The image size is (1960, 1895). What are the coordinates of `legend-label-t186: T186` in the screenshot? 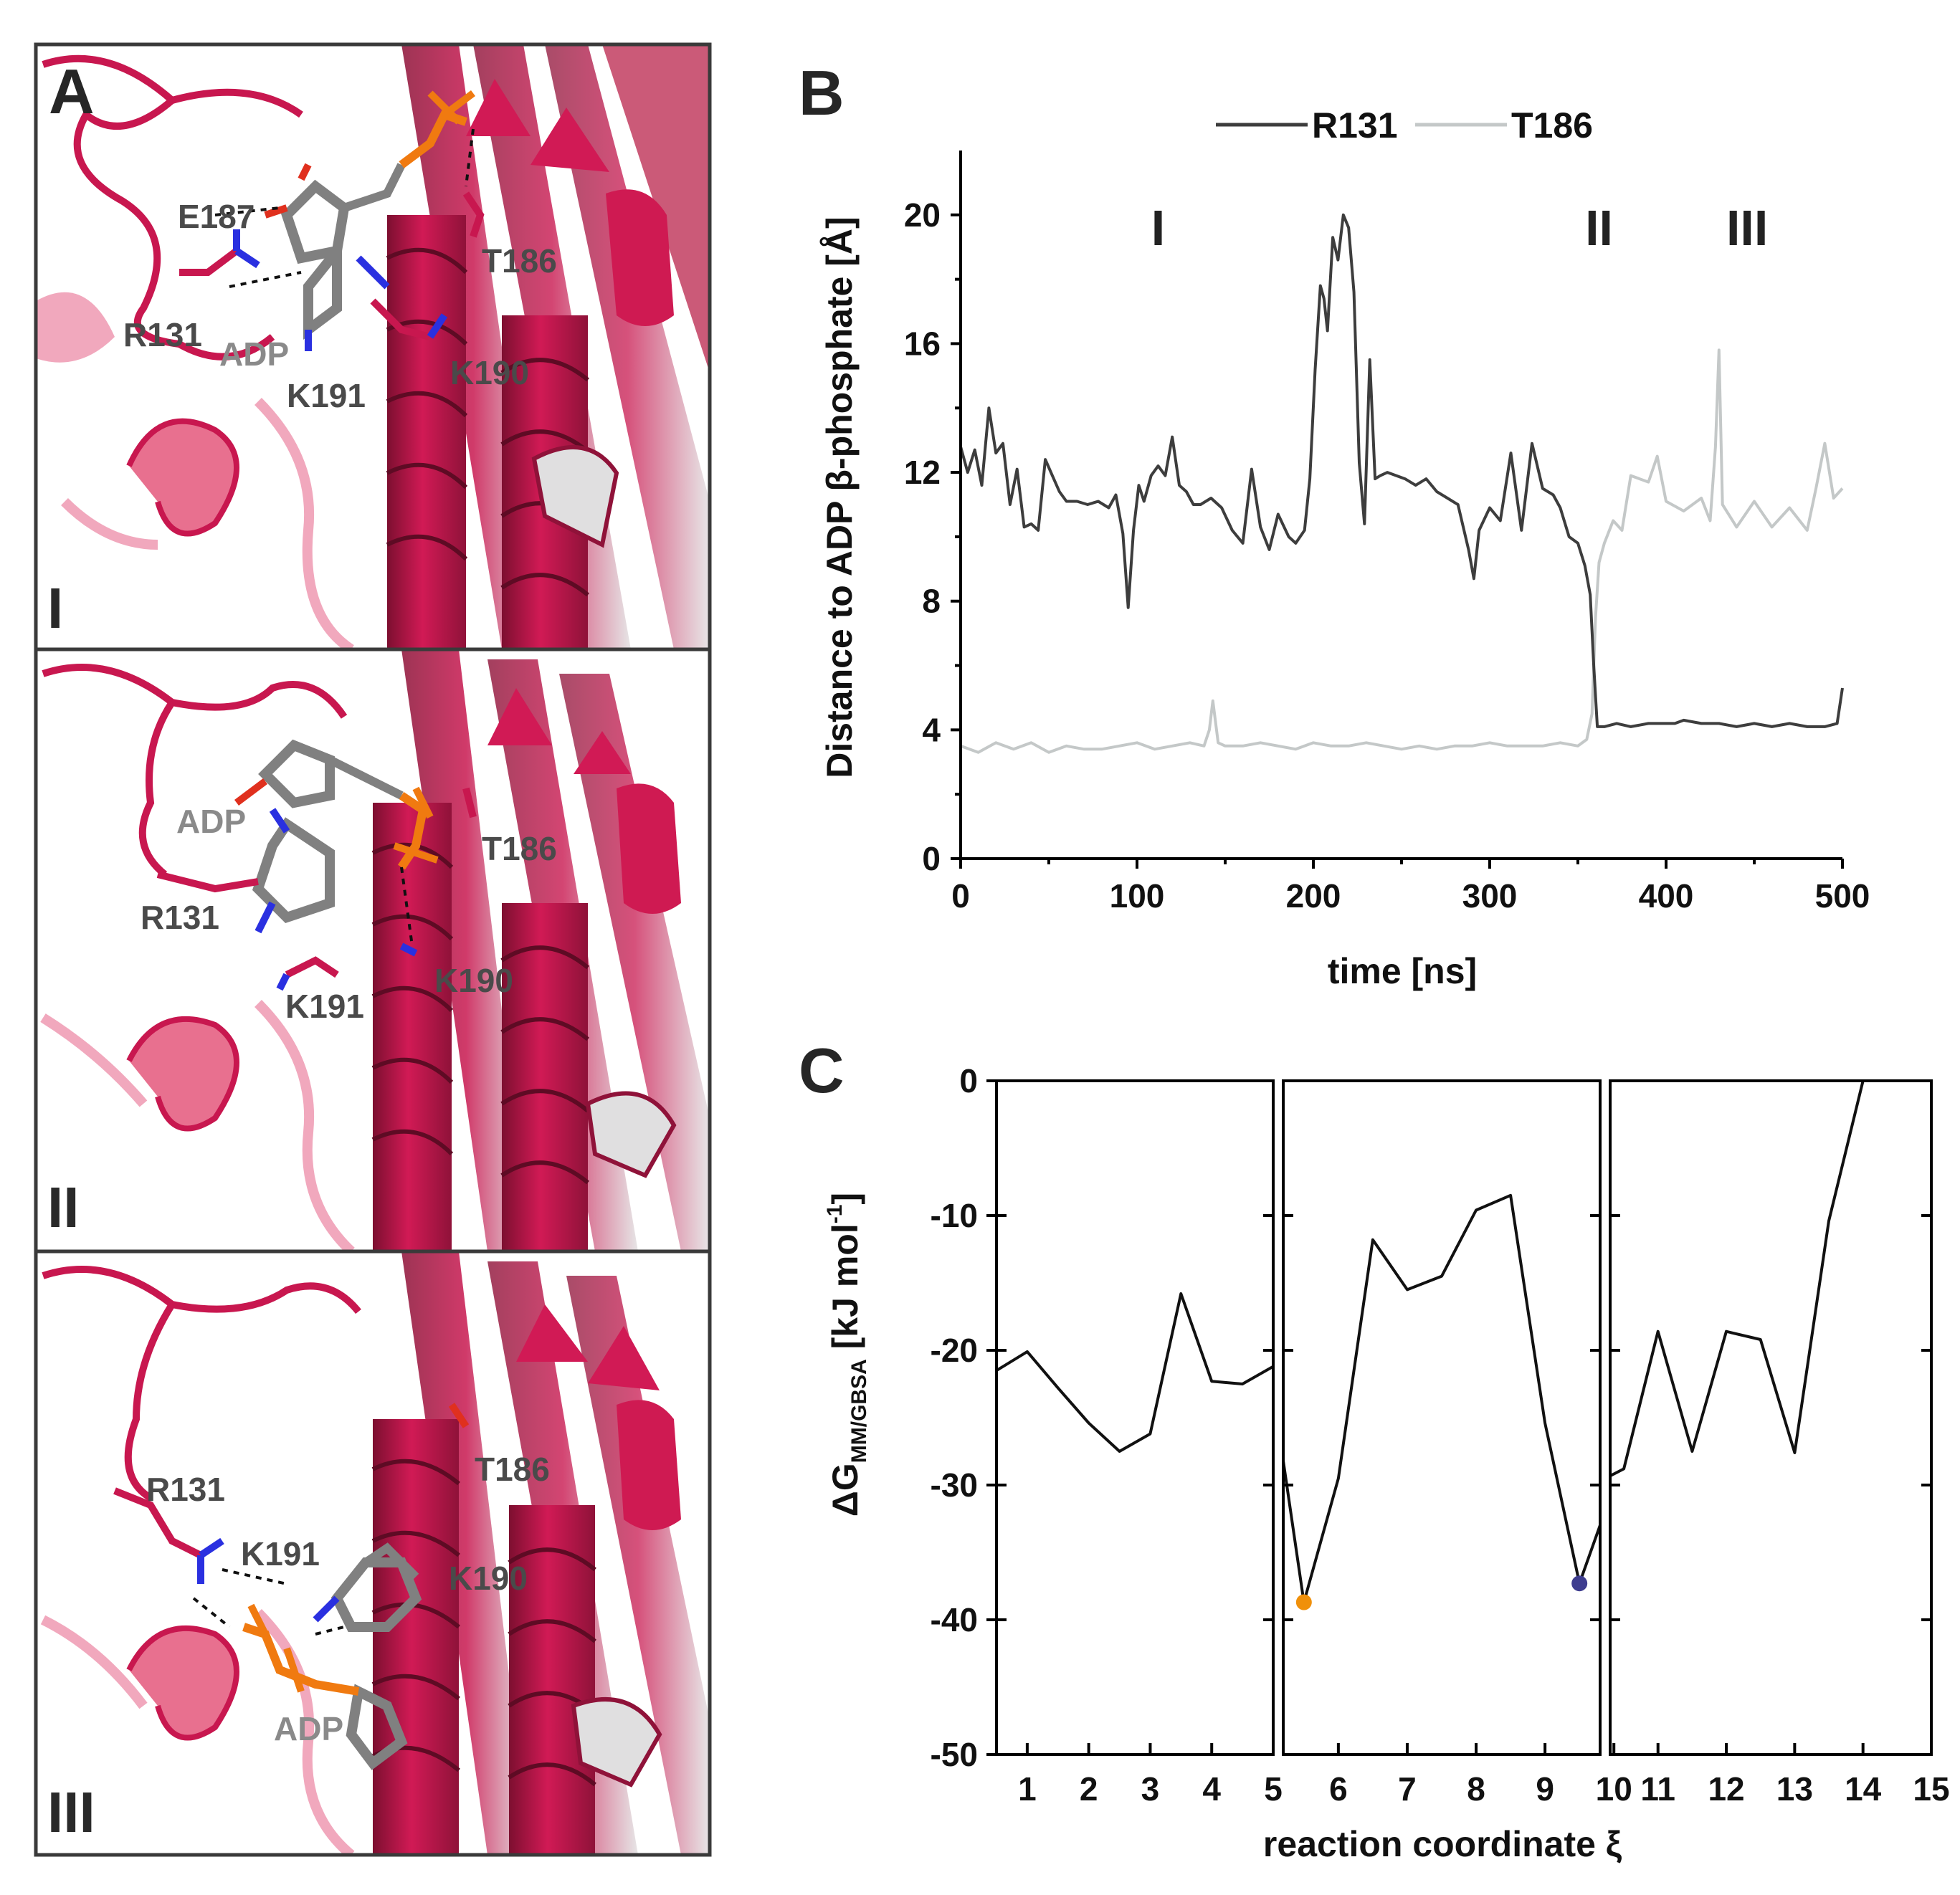 It's located at (1552, 125).